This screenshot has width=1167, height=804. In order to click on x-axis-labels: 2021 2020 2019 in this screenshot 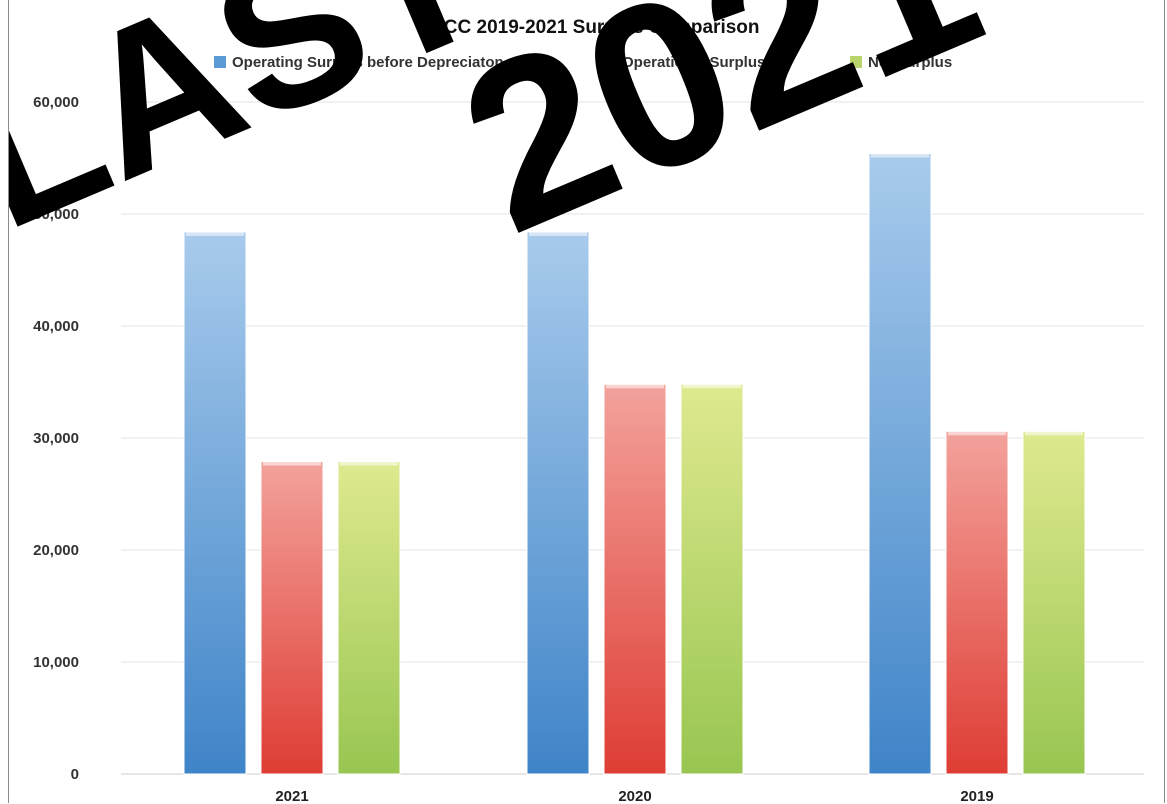, I will do `click(634, 795)`.